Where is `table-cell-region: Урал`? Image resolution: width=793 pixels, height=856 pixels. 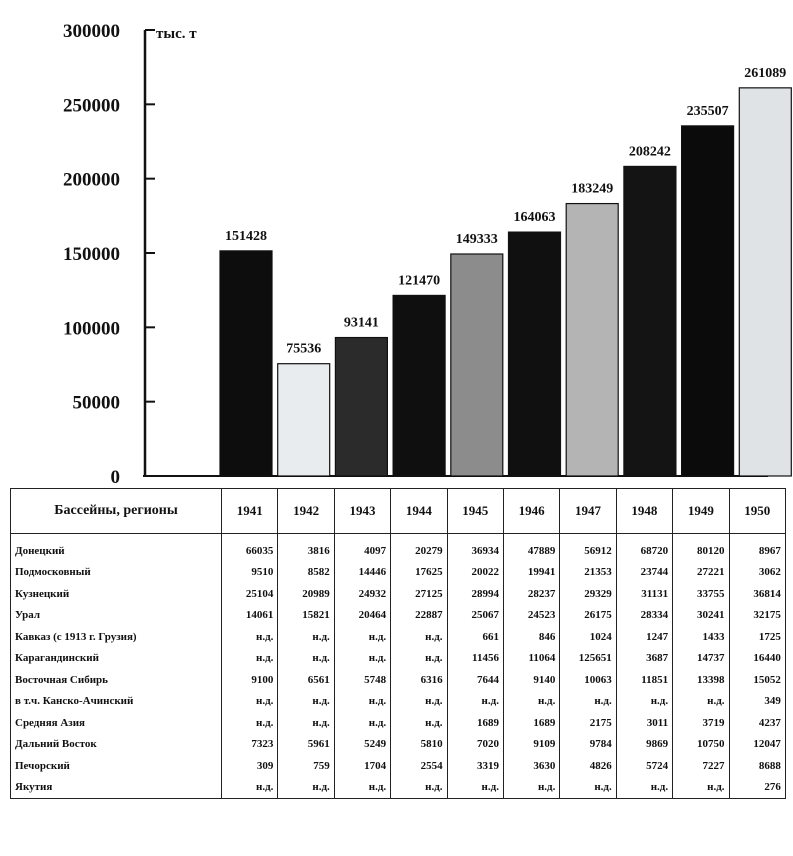
table-cell-region: Урал is located at coordinates (116, 615).